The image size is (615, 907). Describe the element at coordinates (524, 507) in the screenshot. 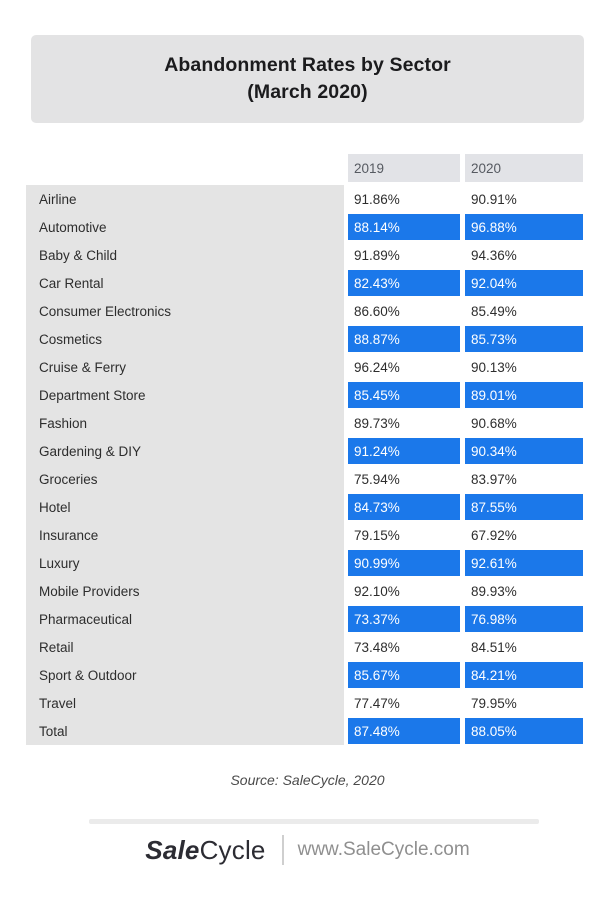

I see `value-2020: 87.55%` at that location.